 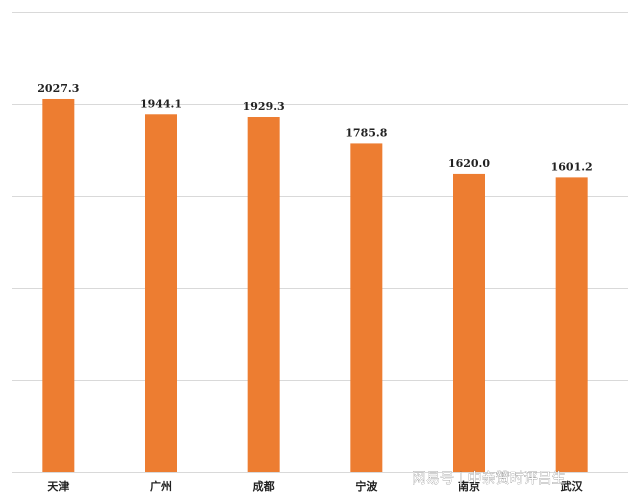 I want to click on x-tick-label: 广州, so click(x=161, y=486).